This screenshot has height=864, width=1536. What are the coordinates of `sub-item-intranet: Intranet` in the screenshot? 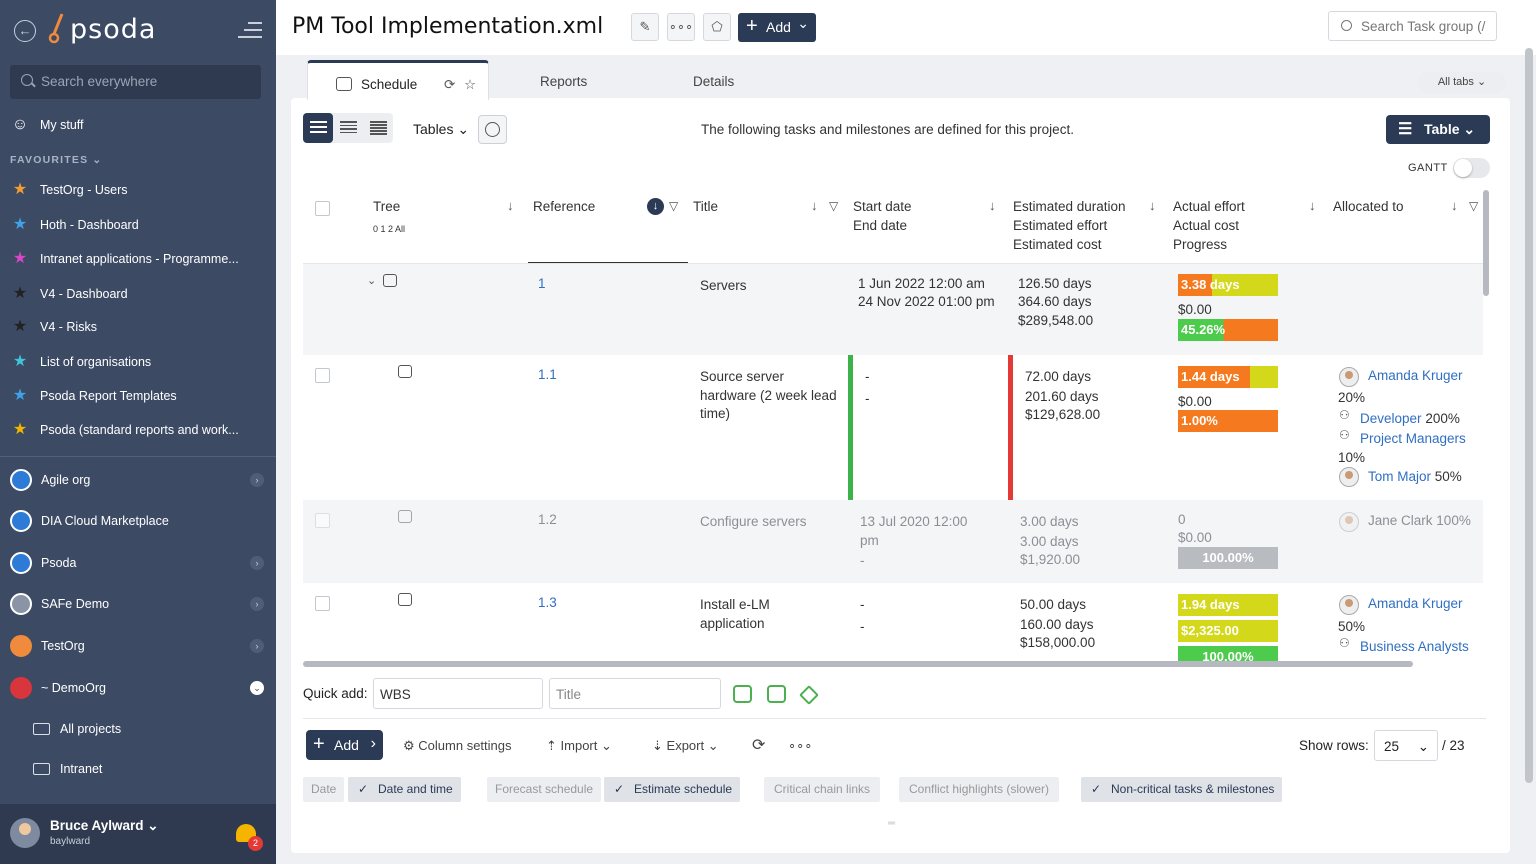 It's located at (138, 769).